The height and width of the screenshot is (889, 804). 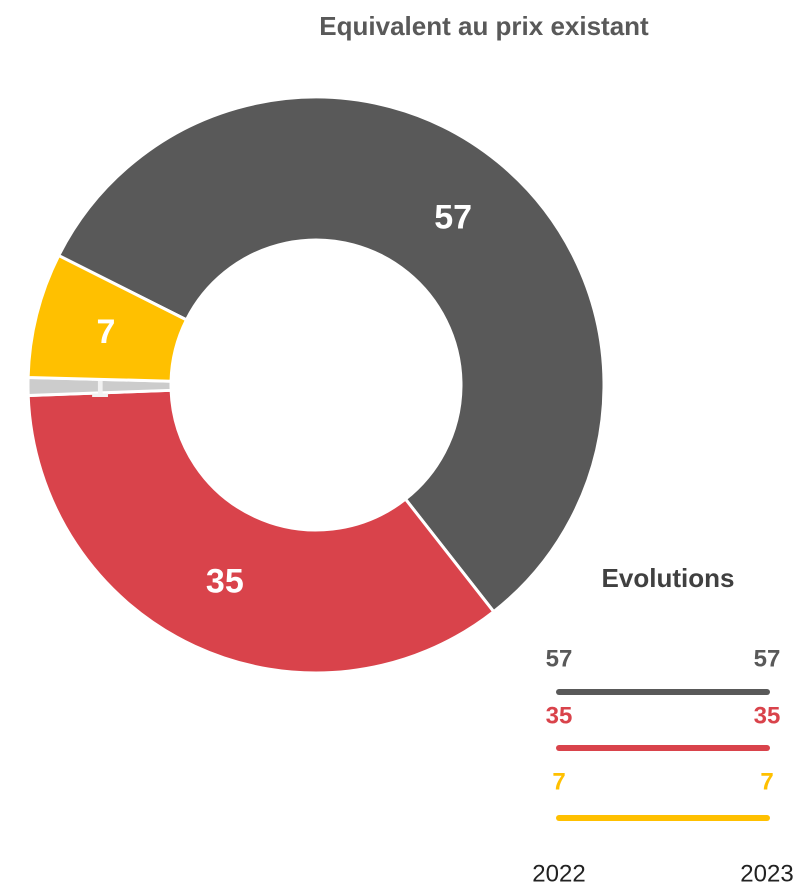 What do you see at coordinates (766, 873) in the screenshot?
I see `x-tick-label: 2023` at bounding box center [766, 873].